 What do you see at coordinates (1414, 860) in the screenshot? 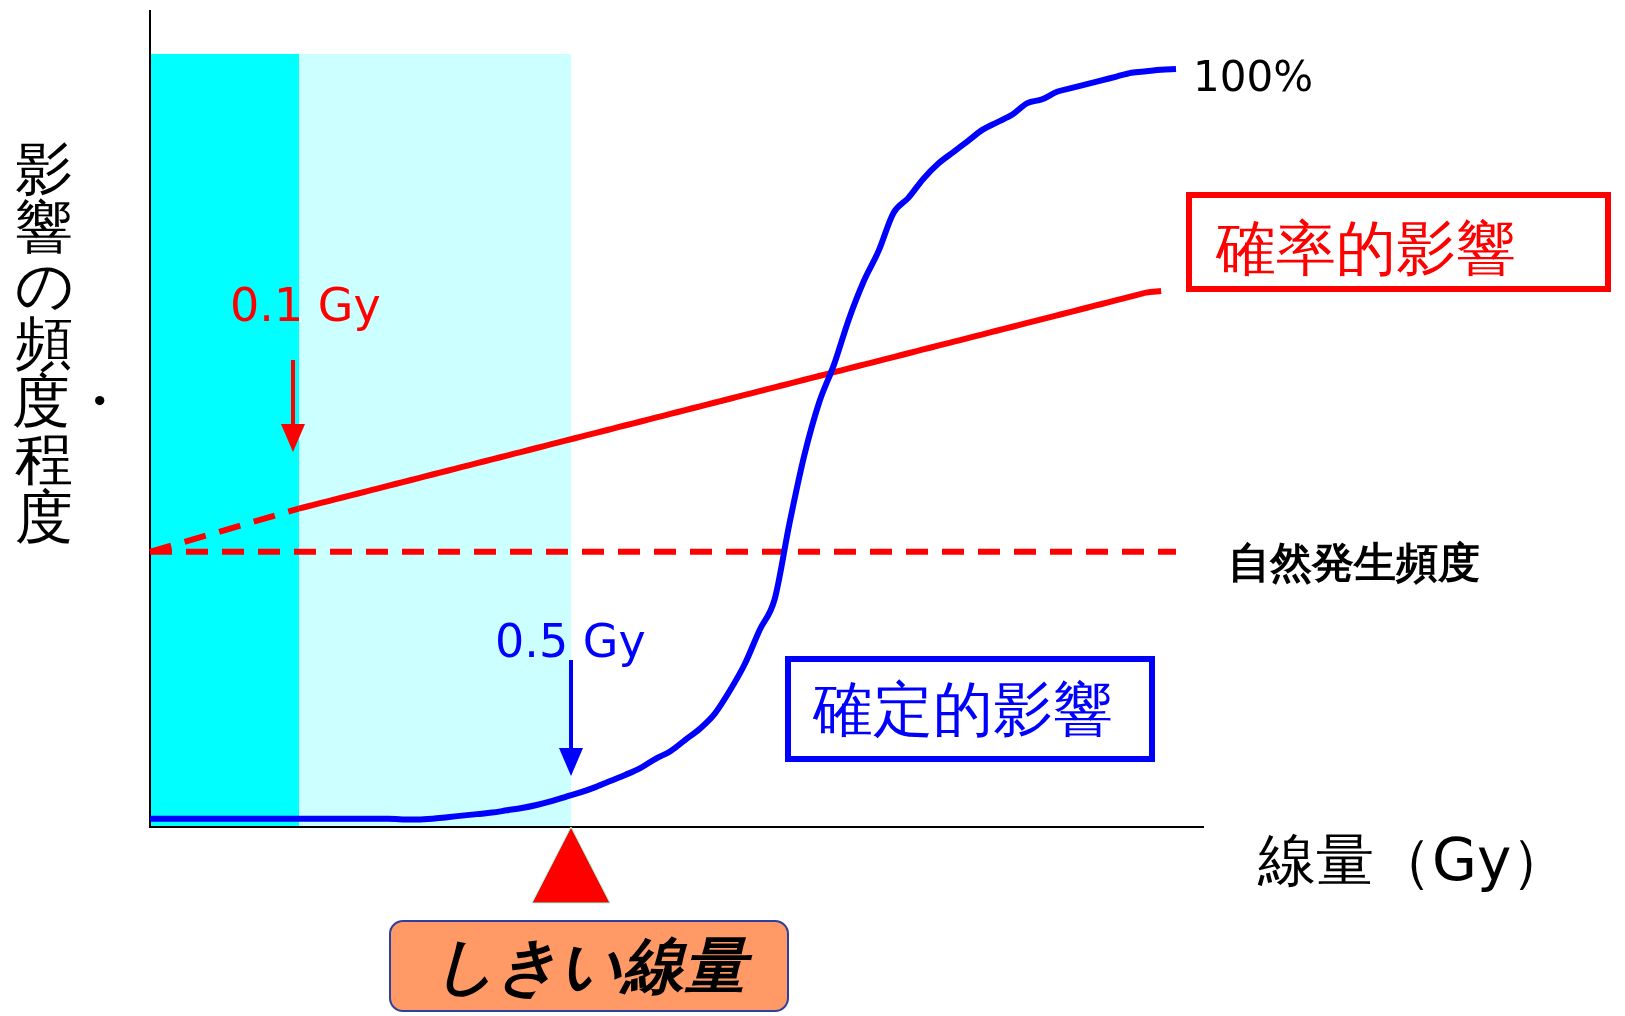
I see `x-axis-title: 線量（Gy）` at bounding box center [1414, 860].